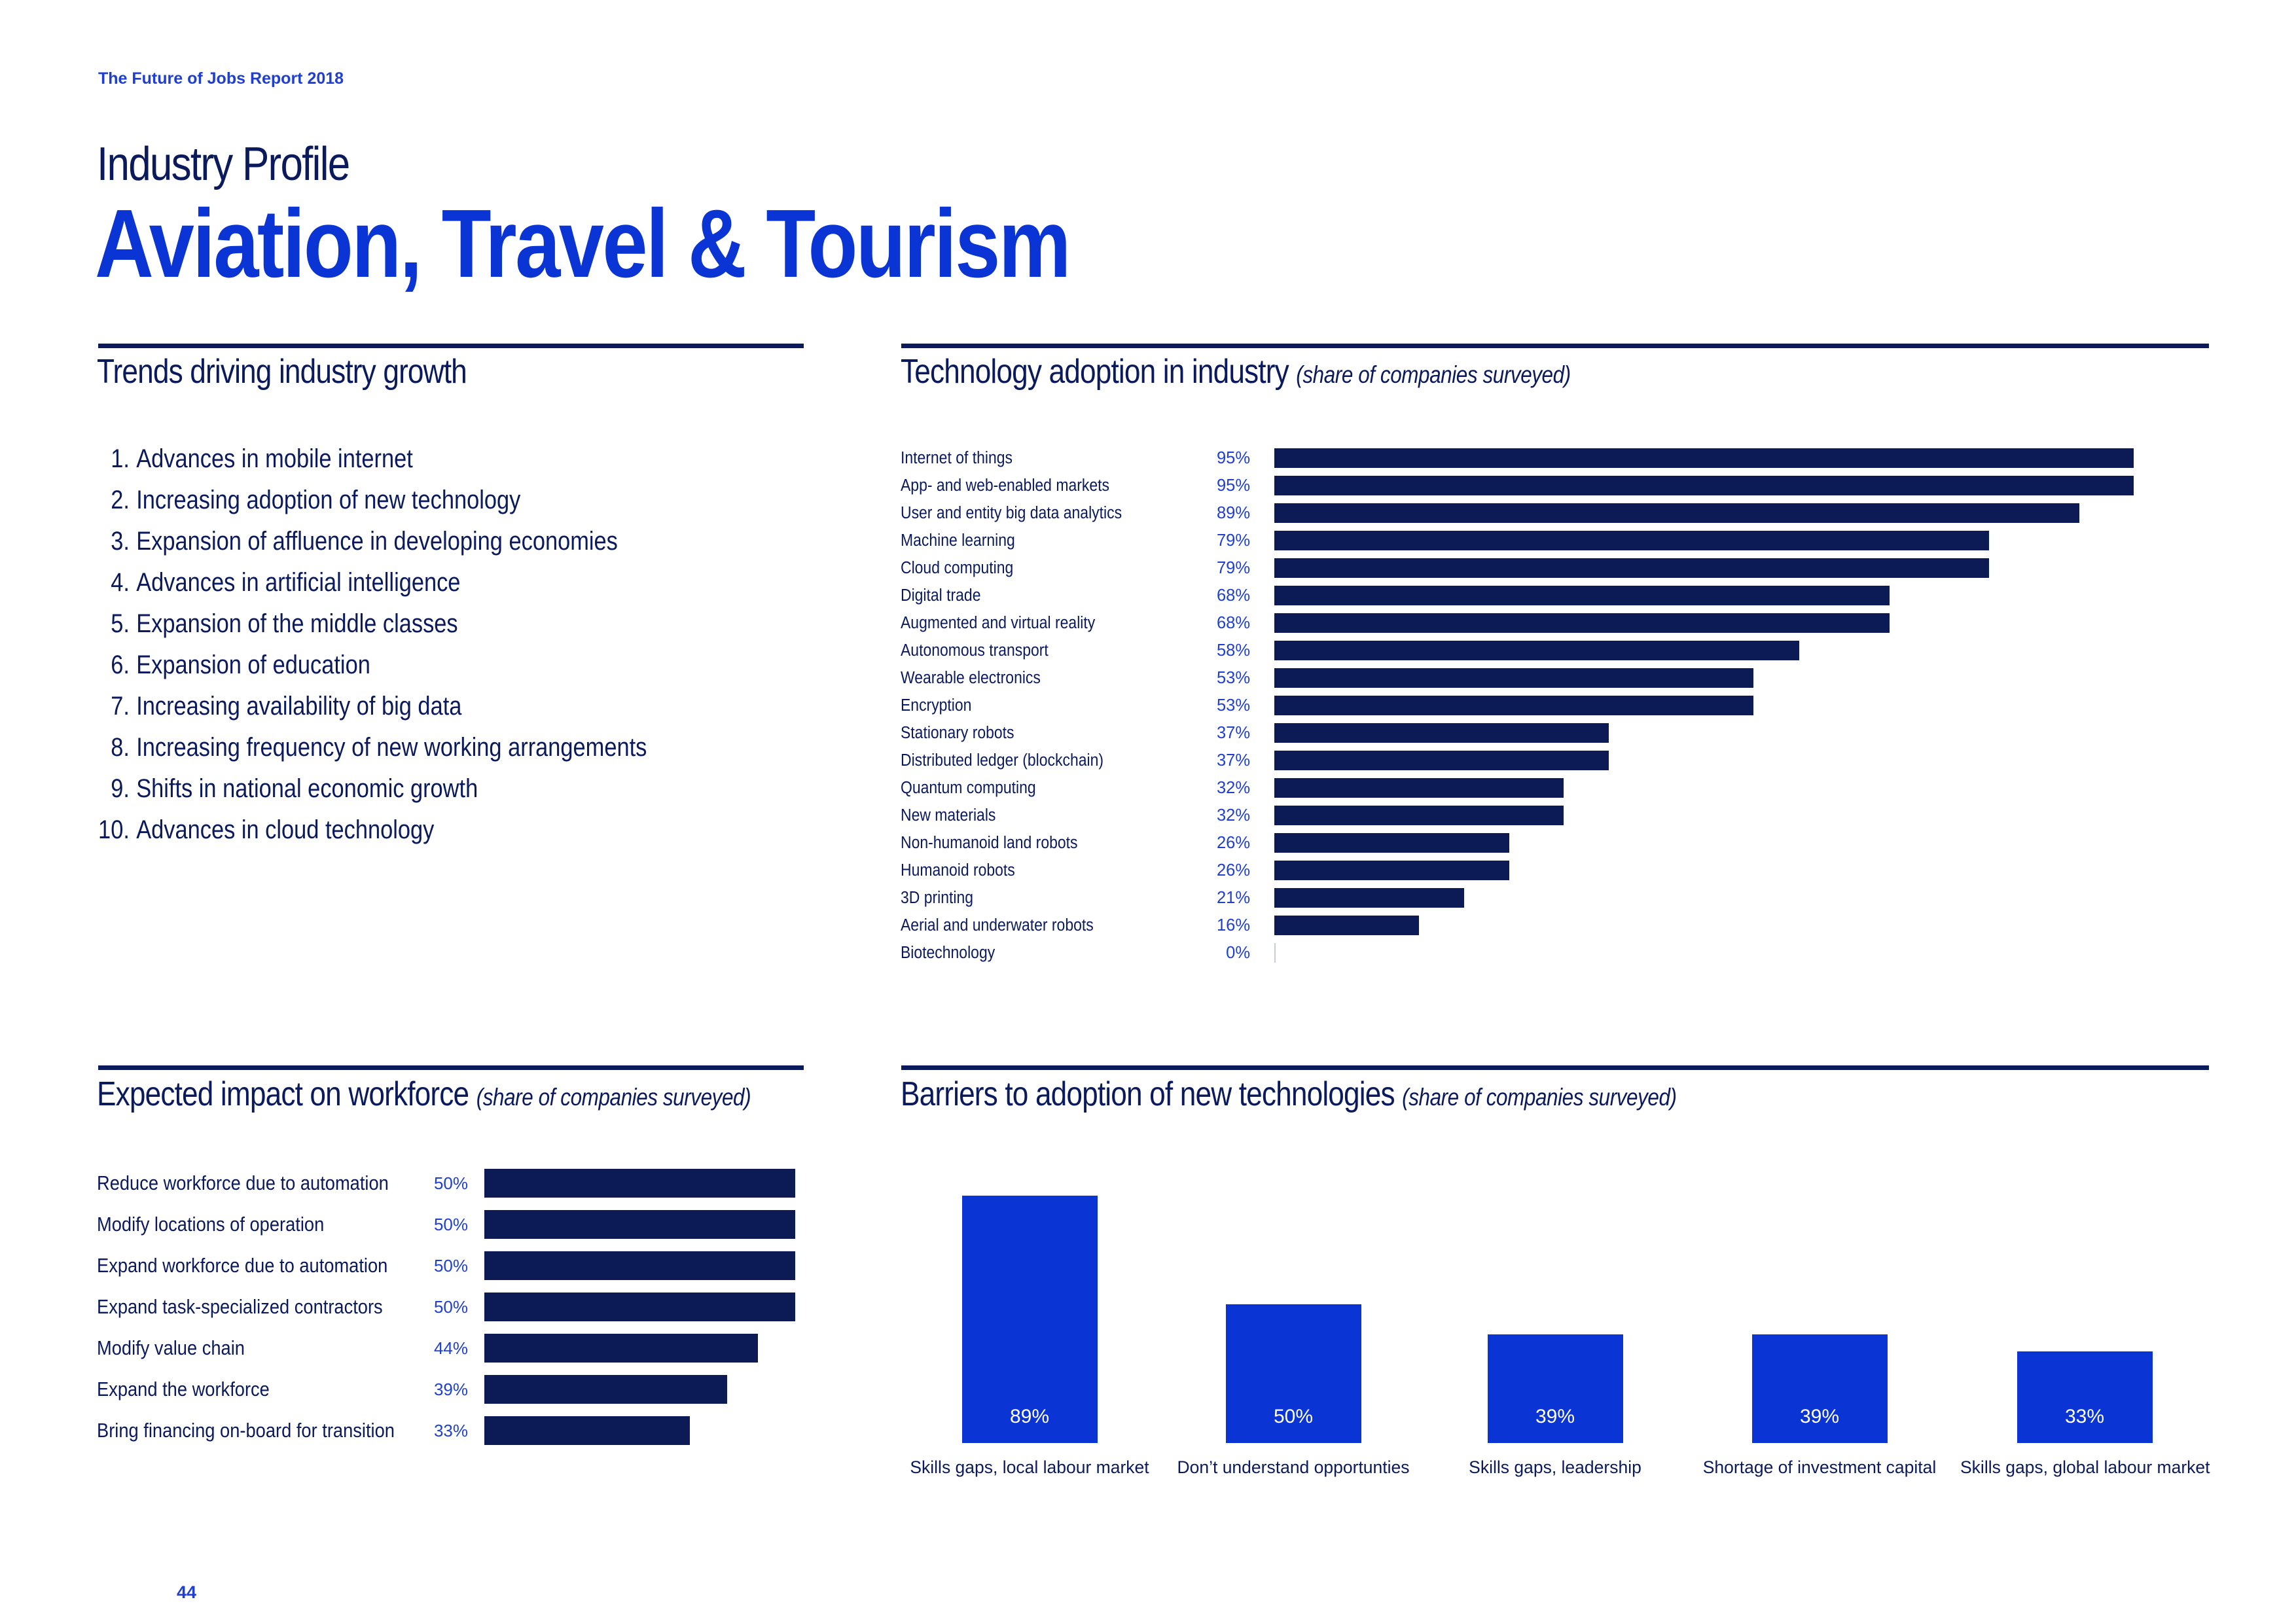  Describe the element at coordinates (969, 788) in the screenshot. I see `tech-category-label: Quantum computing` at that location.